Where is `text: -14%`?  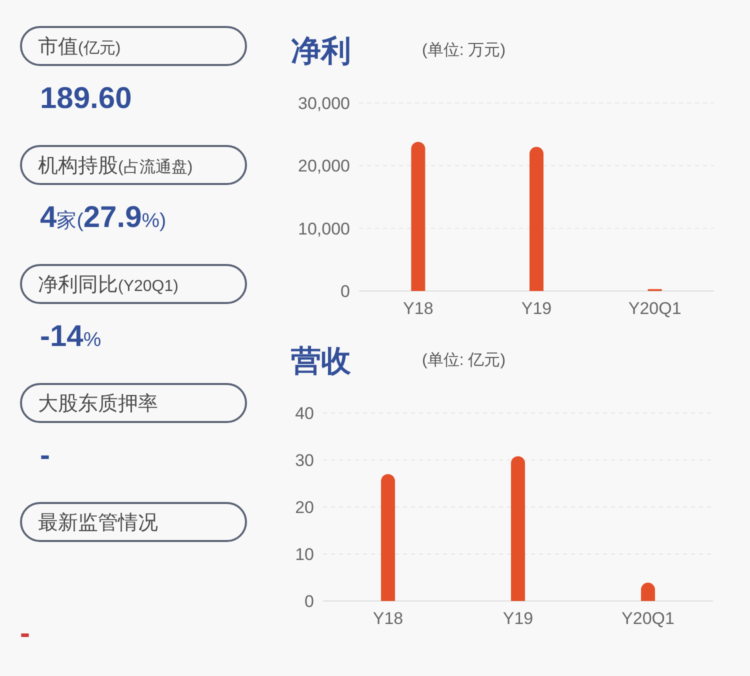
text: -14% is located at coordinates (71, 336).